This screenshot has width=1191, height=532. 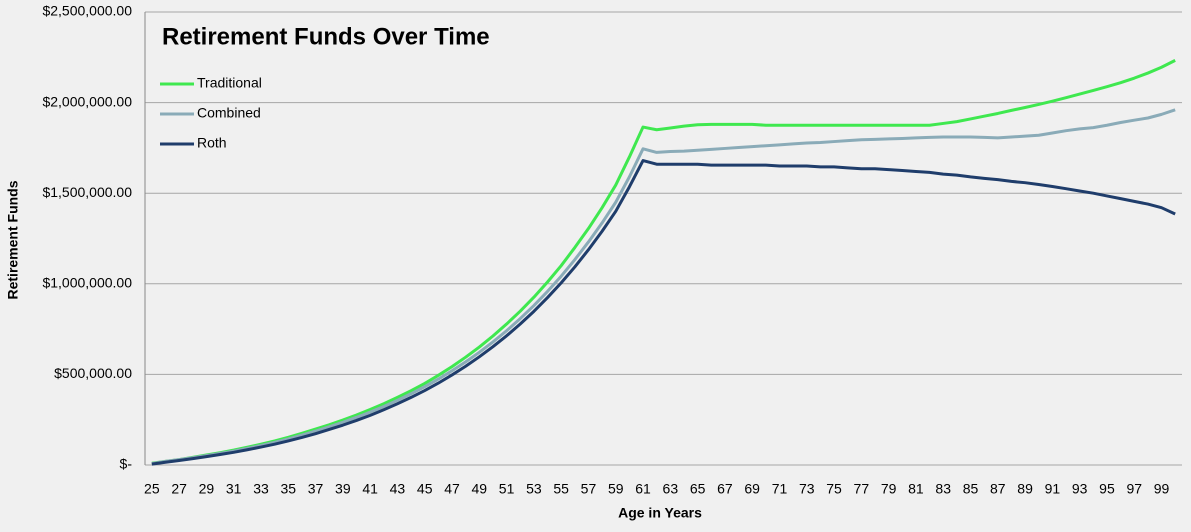 What do you see at coordinates (807, 489) in the screenshot?
I see `x-tick-label: 73` at bounding box center [807, 489].